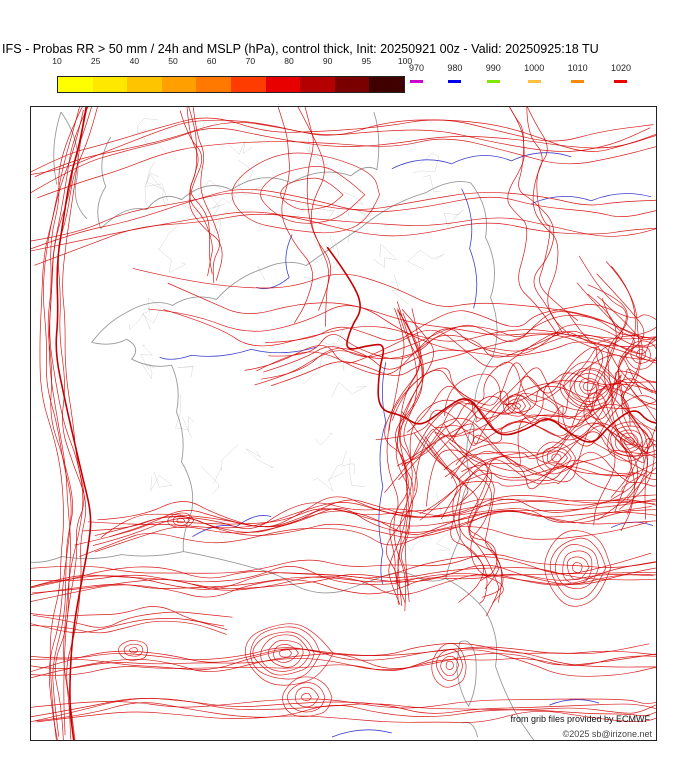 The width and height of the screenshot is (680, 758). What do you see at coordinates (289, 61) in the screenshot?
I see `probability-tick: 80` at bounding box center [289, 61].